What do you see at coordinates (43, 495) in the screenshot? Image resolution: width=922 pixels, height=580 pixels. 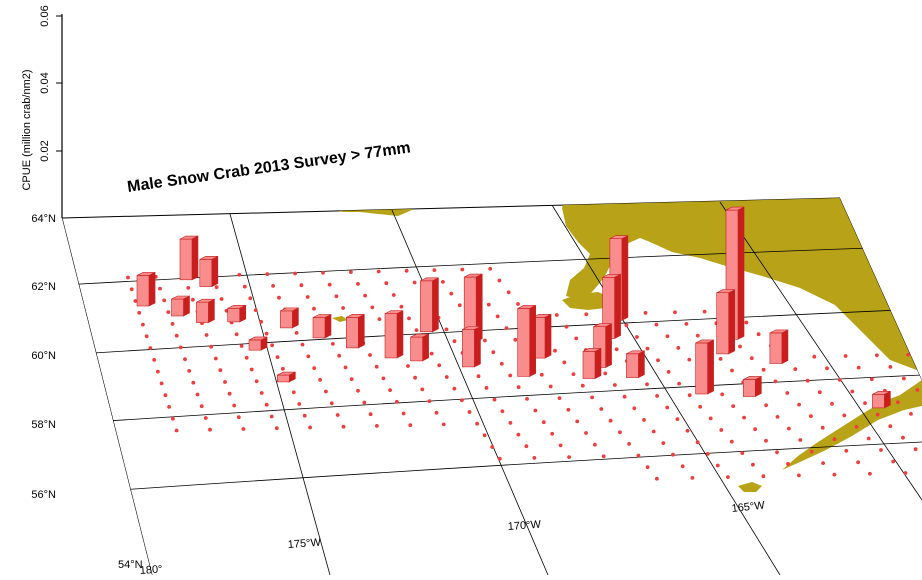 I see `lat-label-56: 56°N` at bounding box center [43, 495].